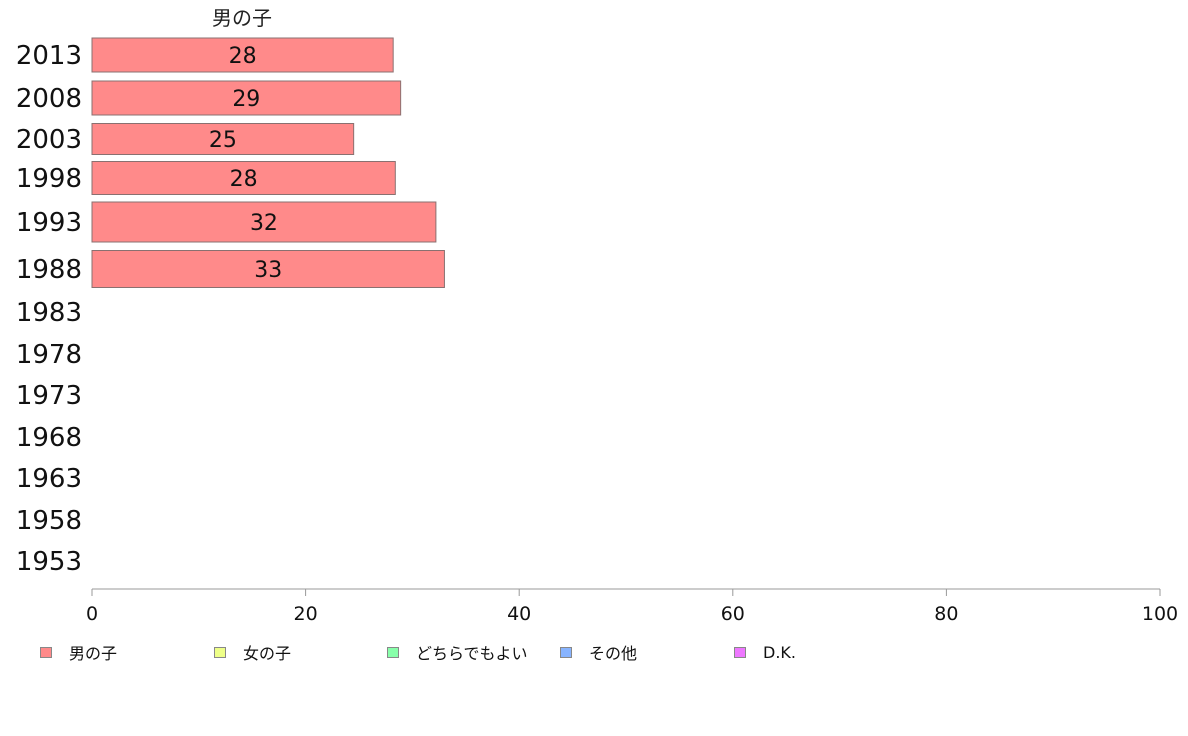 This screenshot has height=736, width=1188. What do you see at coordinates (49, 396) in the screenshot?
I see `category-label-1973: 1973` at bounding box center [49, 396].